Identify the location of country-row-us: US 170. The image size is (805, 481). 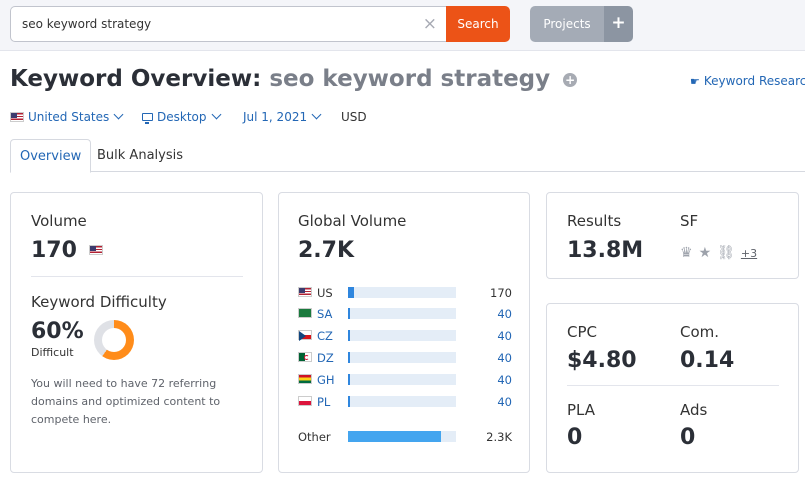
(405, 293).